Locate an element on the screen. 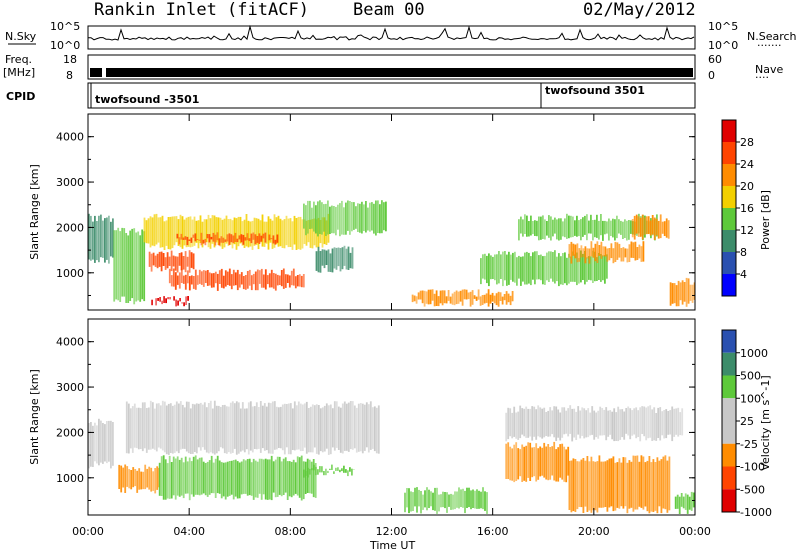 Image resolution: width=800 pixels, height=554 pixels. velocity-colorbar-tick-6: -500 is located at coordinates (752, 489).